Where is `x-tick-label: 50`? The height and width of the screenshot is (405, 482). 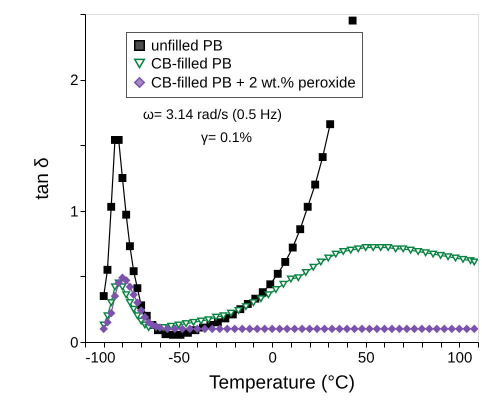
x-tick-label: 50 is located at coordinates (366, 358).